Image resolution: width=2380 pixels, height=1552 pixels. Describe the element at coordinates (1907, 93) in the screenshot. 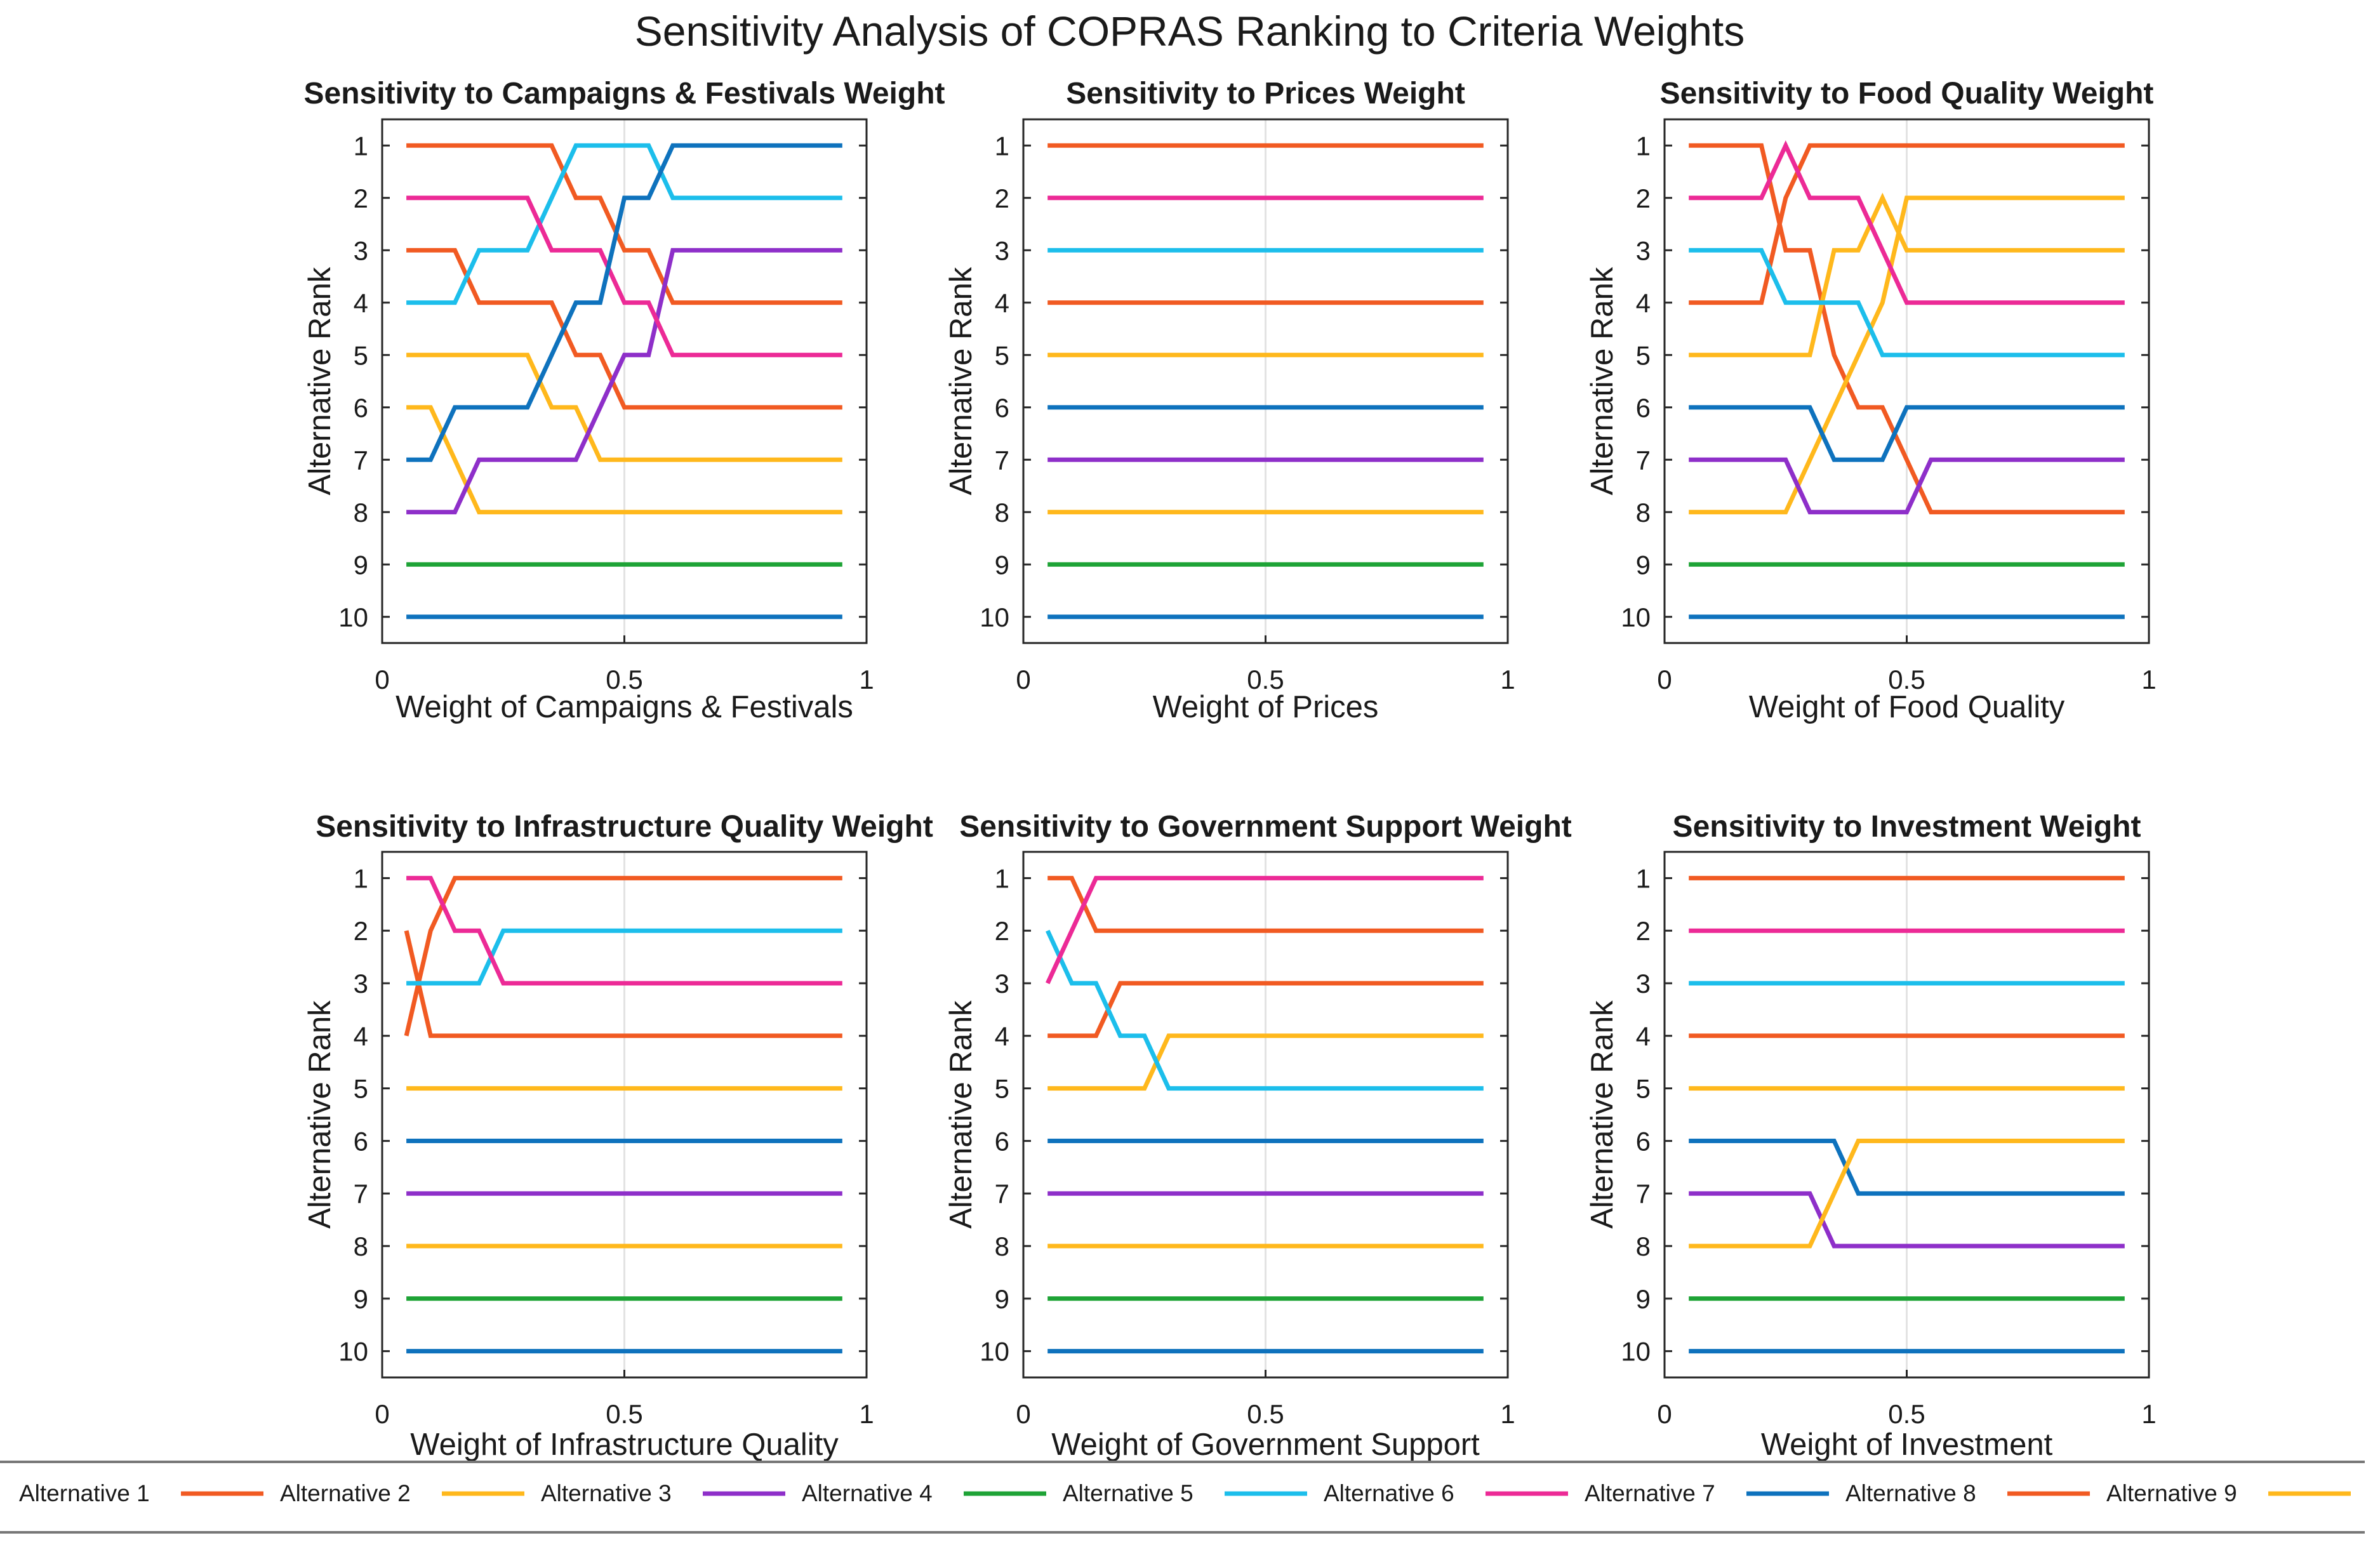

I see `chart-title: Sensitivity to Food Quality Weight` at that location.